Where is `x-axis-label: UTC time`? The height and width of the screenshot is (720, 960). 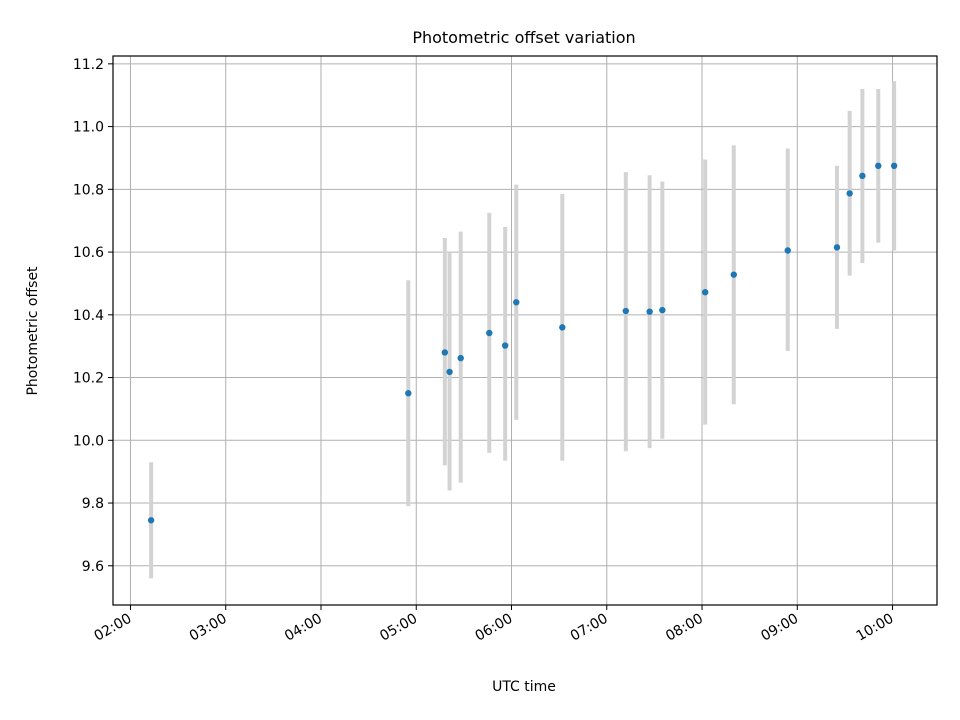 x-axis-label: UTC time is located at coordinates (524, 687).